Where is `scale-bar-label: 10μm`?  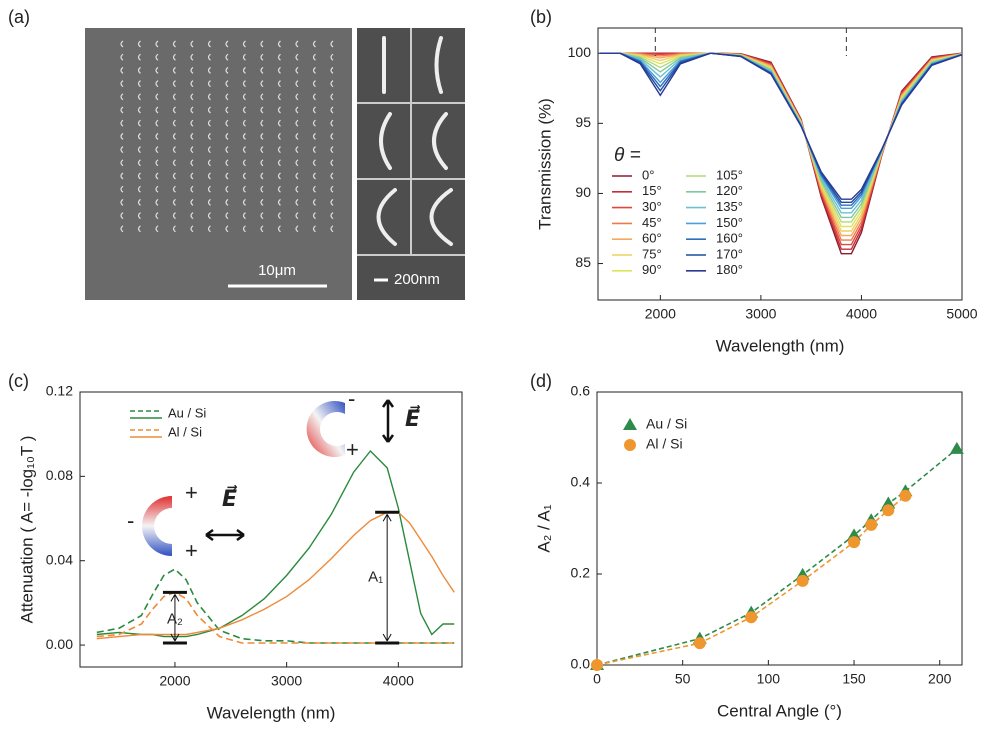 scale-bar-label: 10μm is located at coordinates (277, 270).